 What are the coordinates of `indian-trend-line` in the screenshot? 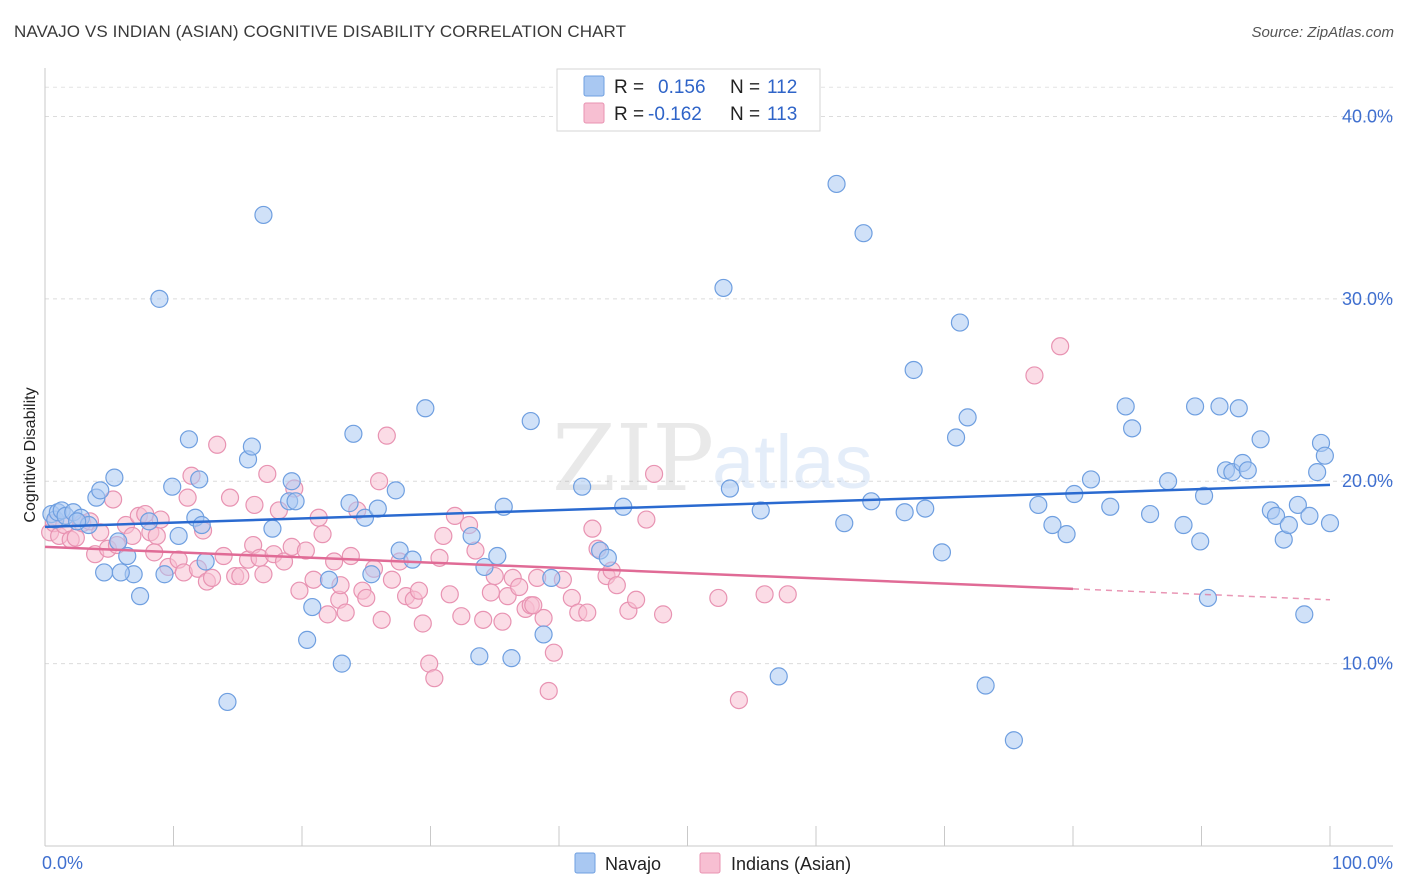 It's located at (559, 568).